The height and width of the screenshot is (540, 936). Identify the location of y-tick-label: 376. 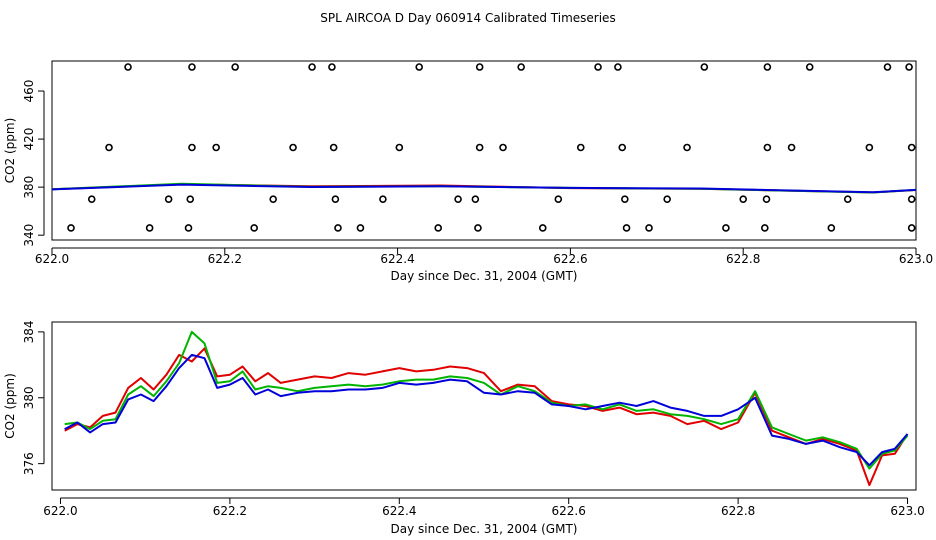
(29, 463).